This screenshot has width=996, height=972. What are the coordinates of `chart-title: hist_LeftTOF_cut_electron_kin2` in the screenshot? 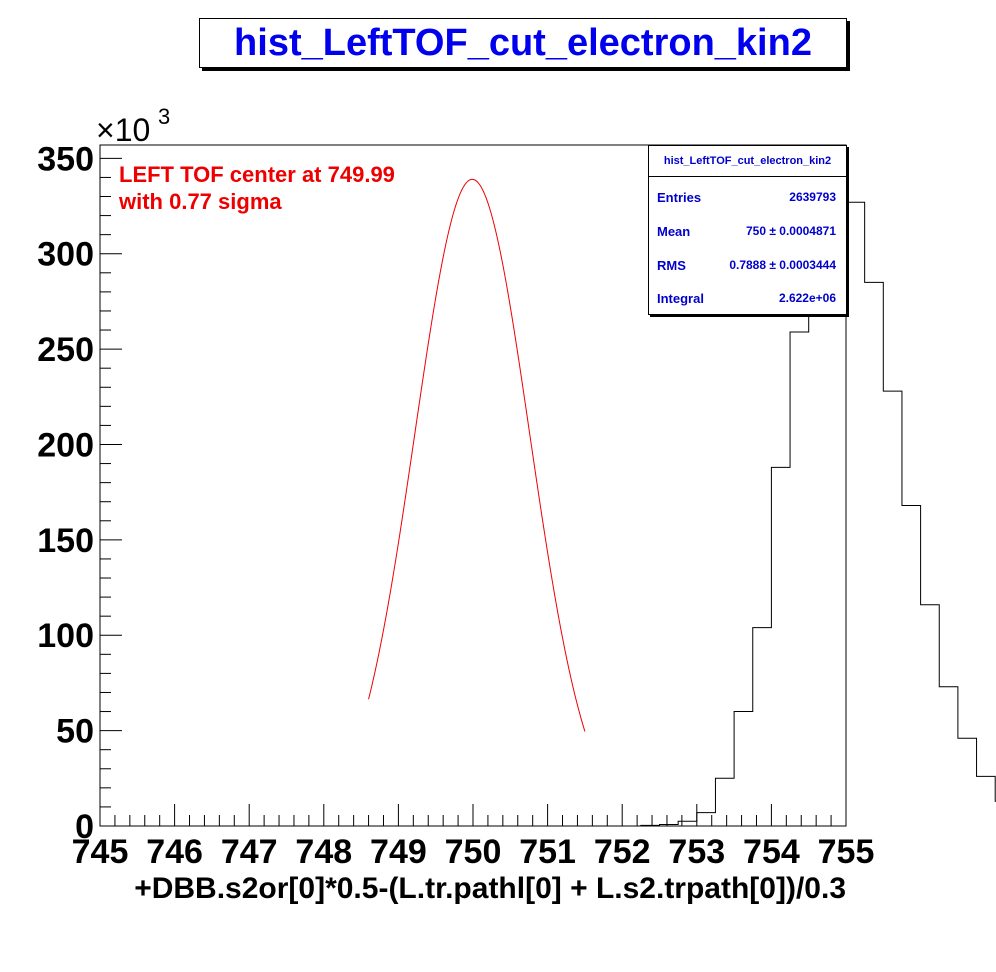 It's located at (523, 42).